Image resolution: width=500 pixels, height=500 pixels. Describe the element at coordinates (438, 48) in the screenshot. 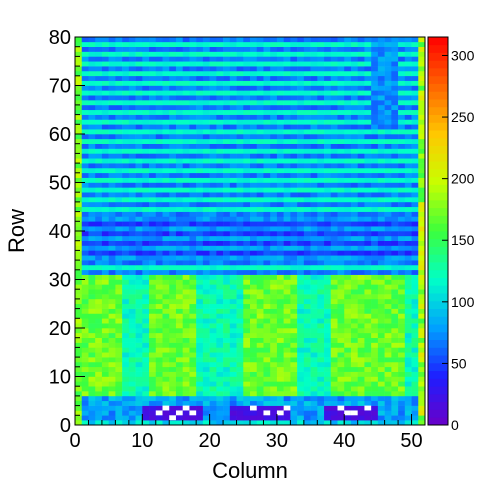

I see `colorbar-segment` at that location.